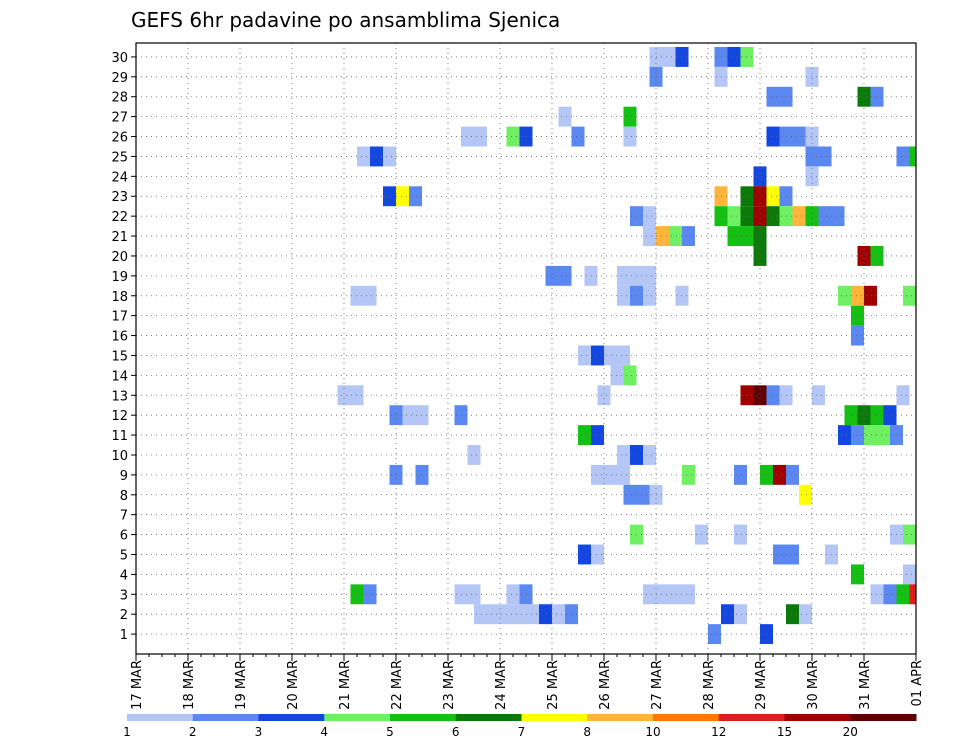 The image size is (960, 742). What do you see at coordinates (657, 685) in the screenshot?
I see `x-tick-label: 27 MAR` at bounding box center [657, 685].